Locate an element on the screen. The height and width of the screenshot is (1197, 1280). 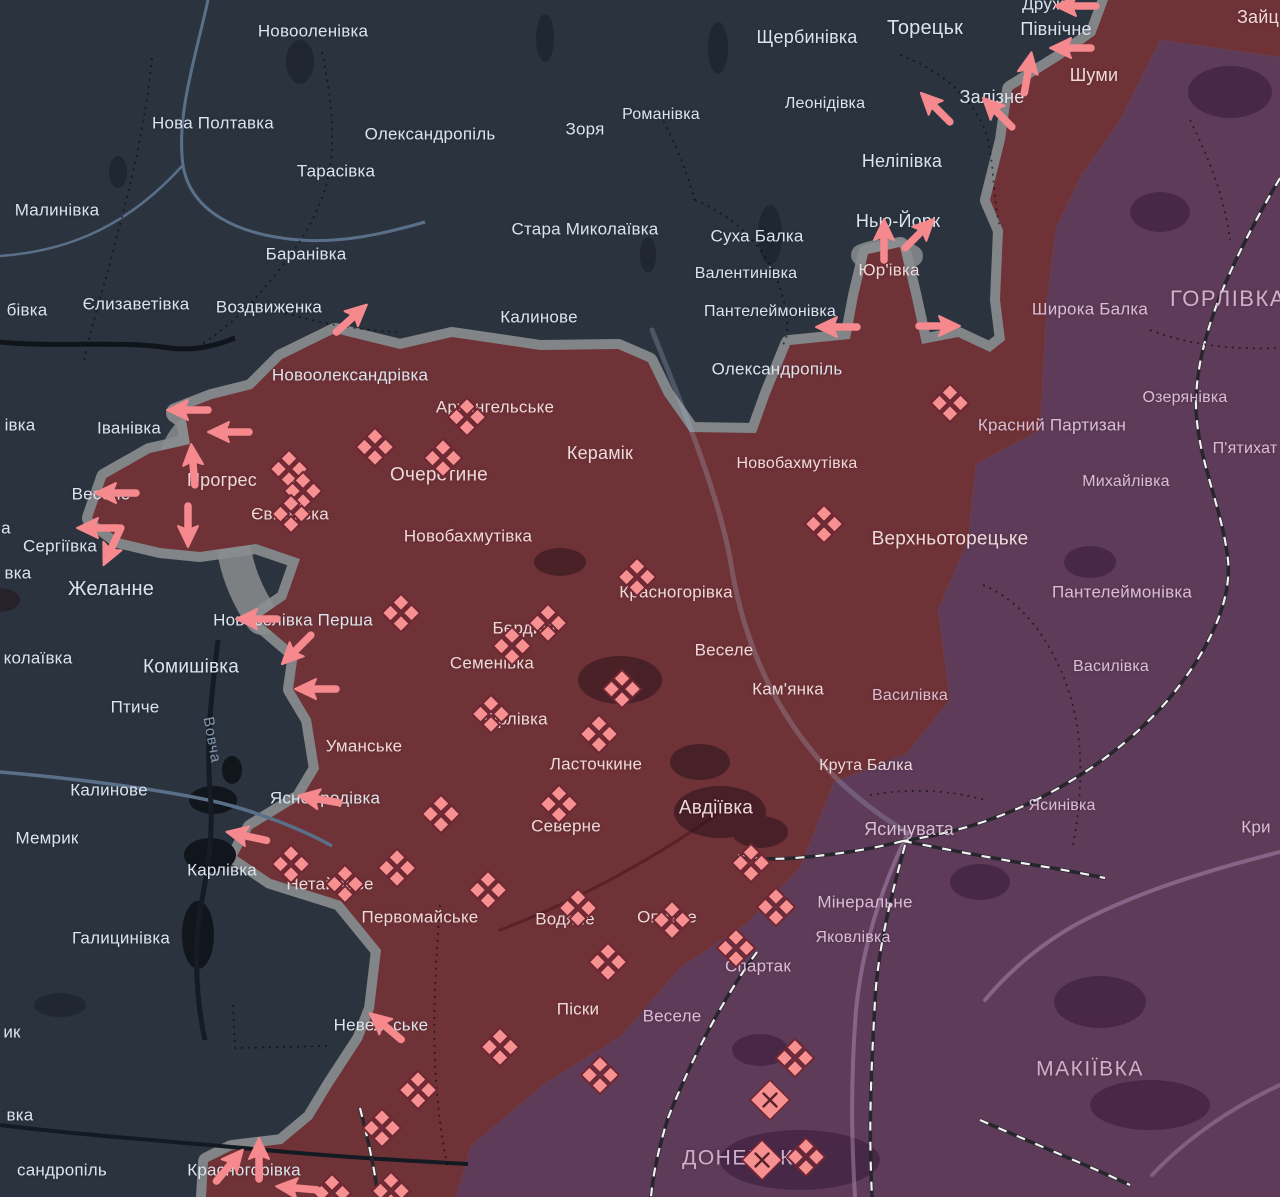
river-branch is located at coordinates (92, 211).